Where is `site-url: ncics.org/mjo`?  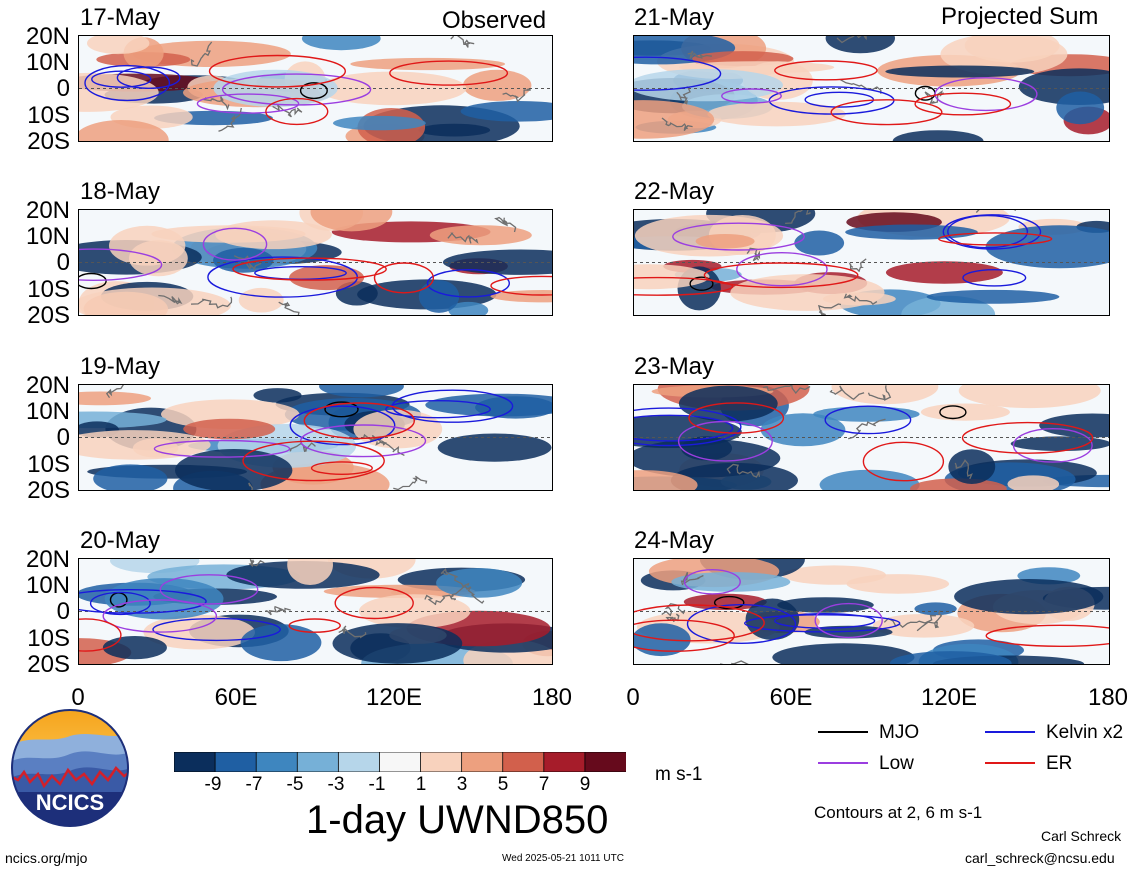
site-url: ncics.org/mjo is located at coordinates (46, 858).